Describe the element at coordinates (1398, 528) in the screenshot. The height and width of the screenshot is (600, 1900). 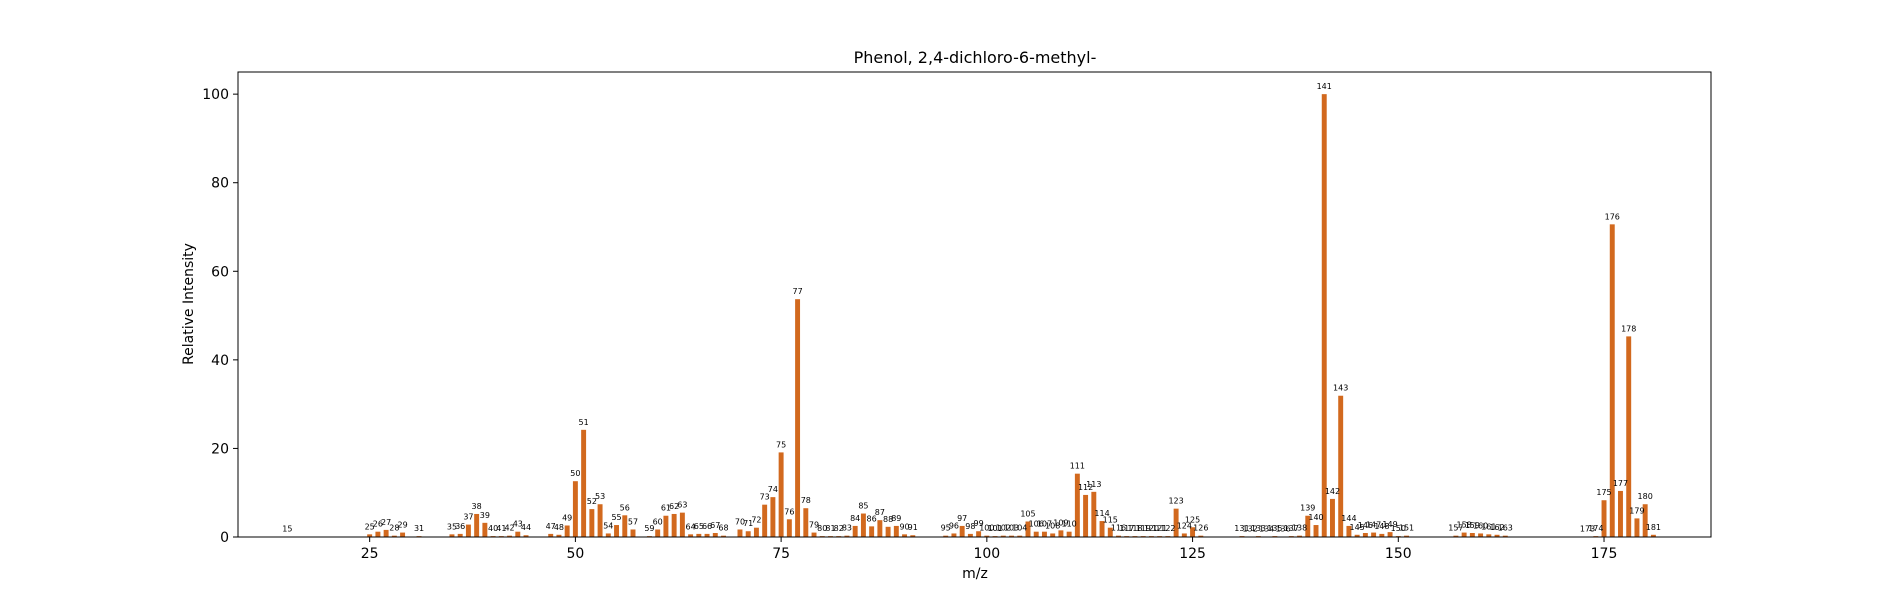
I see `bar-label-mz-150: 150` at that location.